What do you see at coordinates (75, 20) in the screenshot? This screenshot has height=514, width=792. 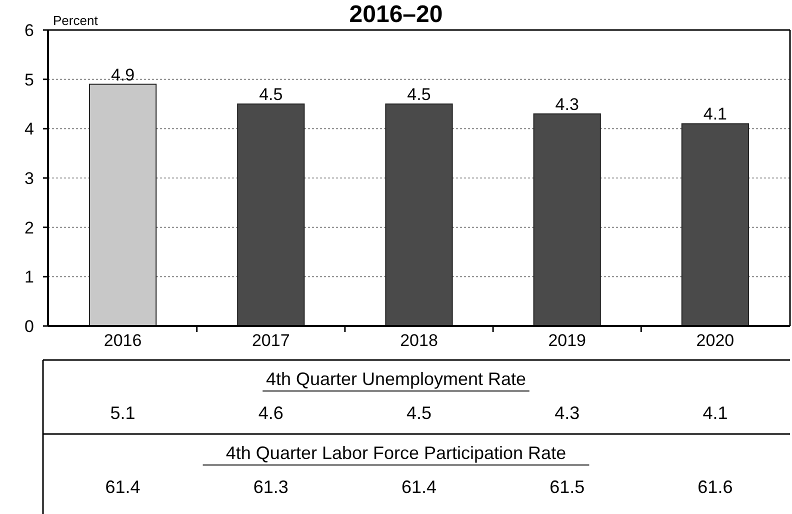 I see `y-axis-title: Percent` at bounding box center [75, 20].